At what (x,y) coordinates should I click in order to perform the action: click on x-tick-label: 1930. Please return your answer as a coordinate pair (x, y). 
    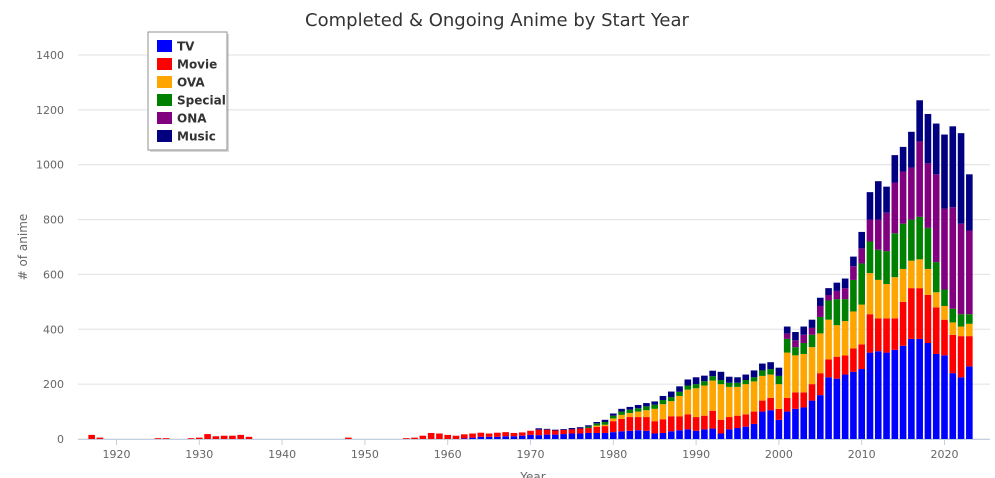
    Looking at the image, I should click on (199, 454).